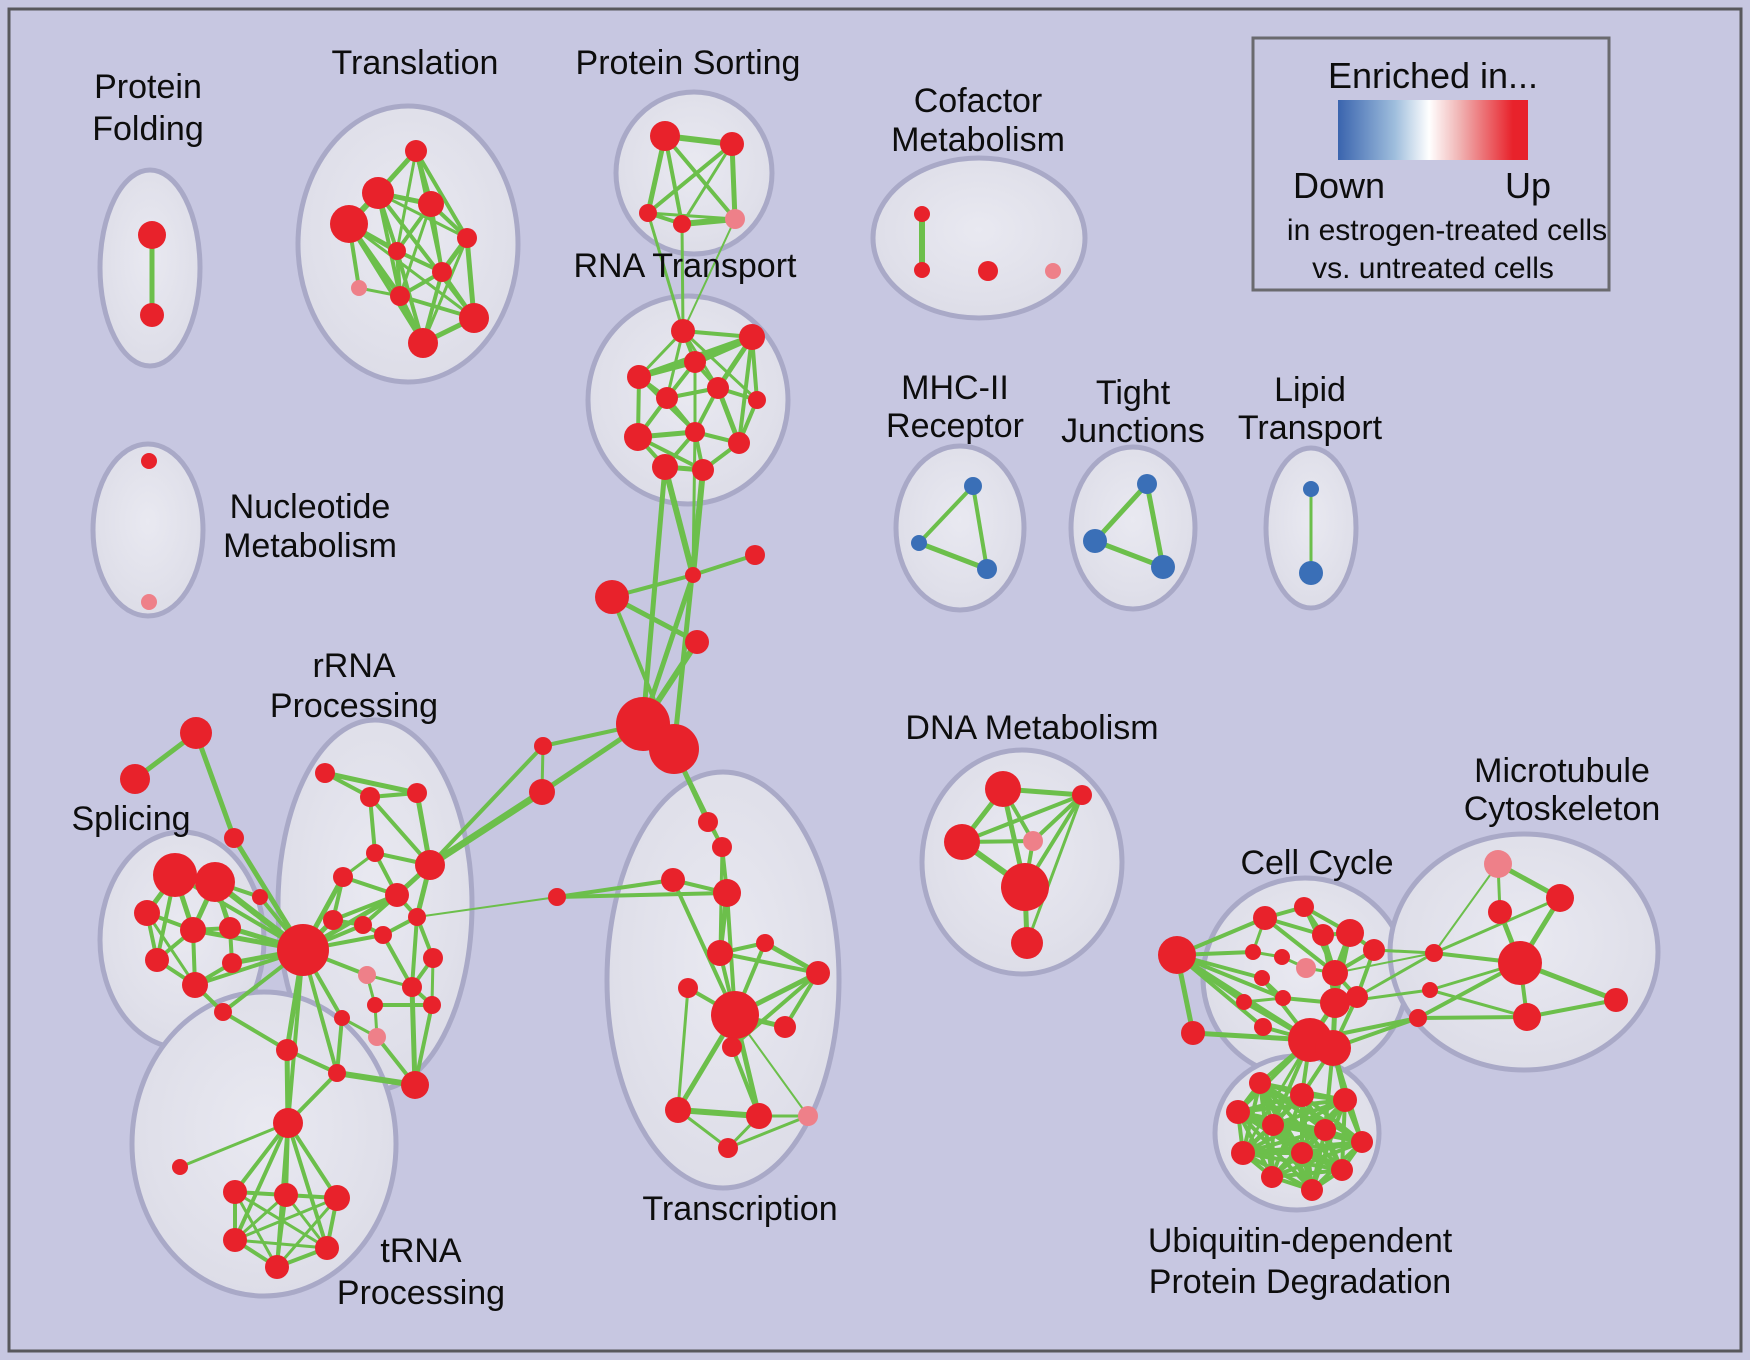  I want to click on node-tr9, so click(765, 943).